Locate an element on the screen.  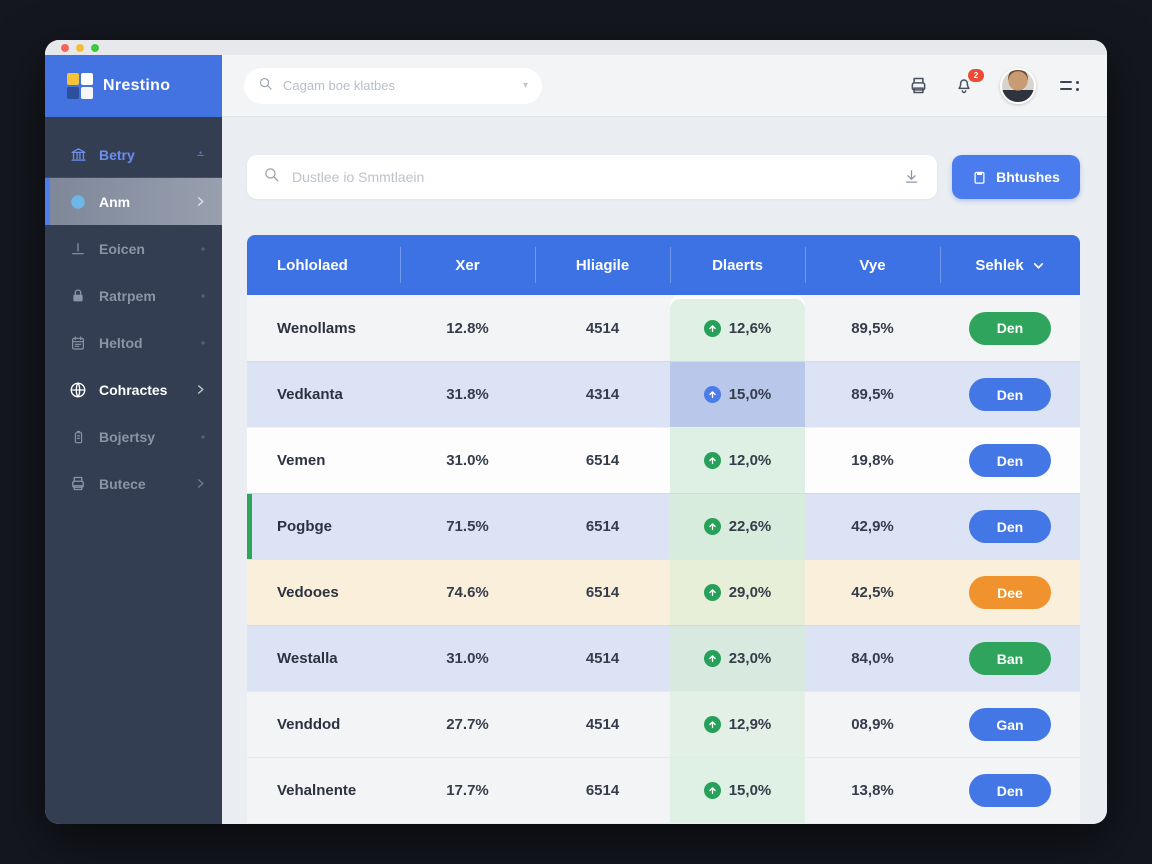
bell-icon: 2 is located at coordinates (969, 83).